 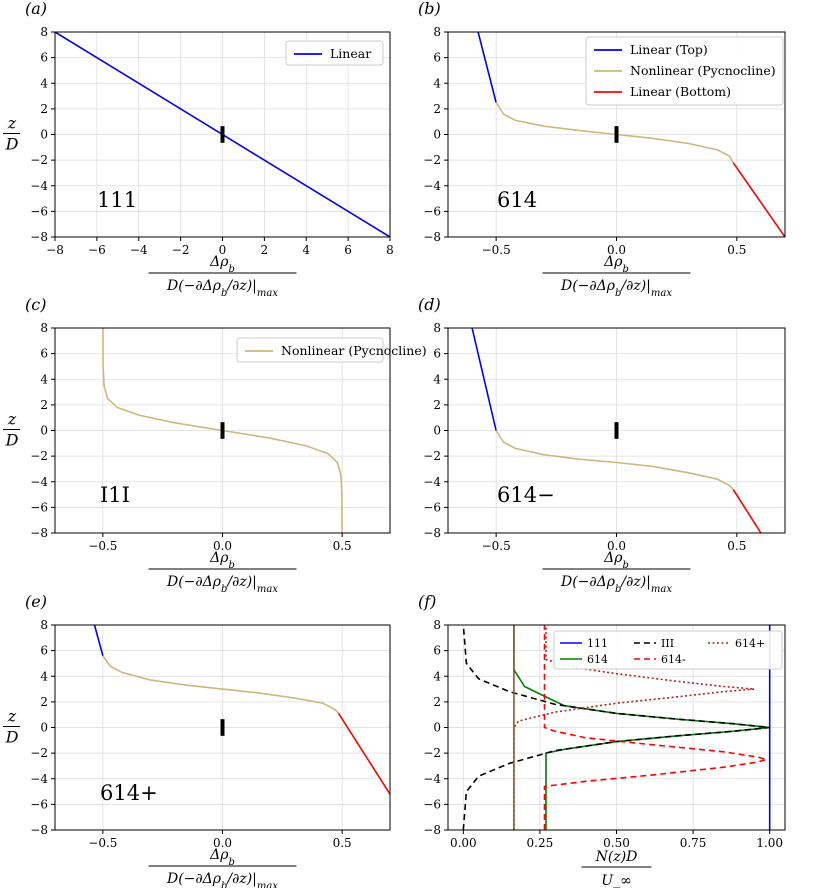 I want to click on legend-entry: 111, so click(x=597, y=643).